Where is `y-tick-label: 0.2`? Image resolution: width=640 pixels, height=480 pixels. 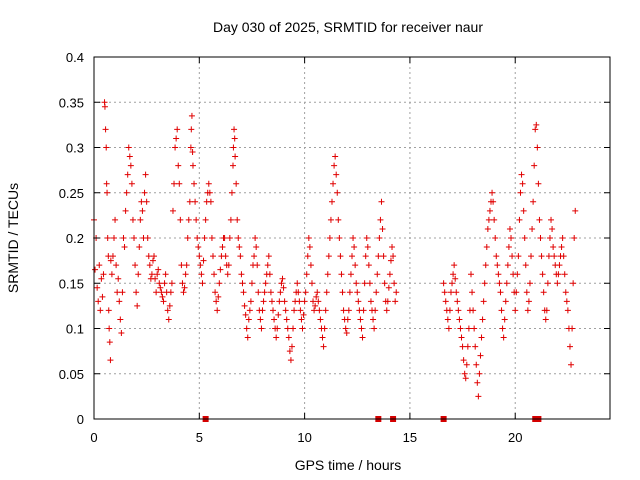
y-tick-label: 0.2 is located at coordinates (75, 238).